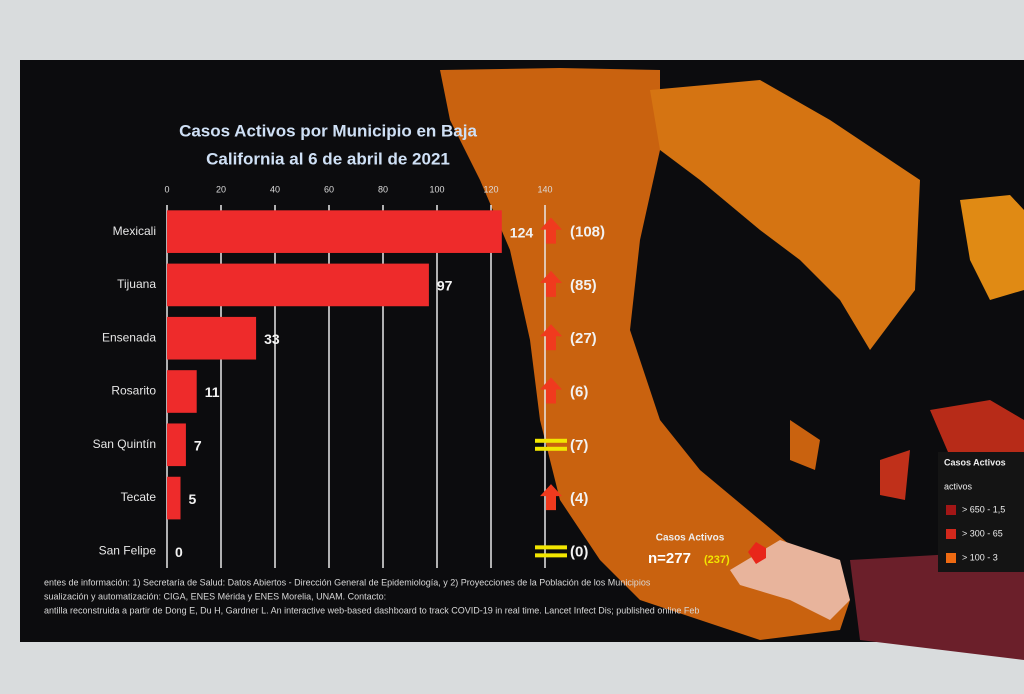  Describe the element at coordinates (383, 189) in the screenshot. I see `x-tick-label: 80` at that location.